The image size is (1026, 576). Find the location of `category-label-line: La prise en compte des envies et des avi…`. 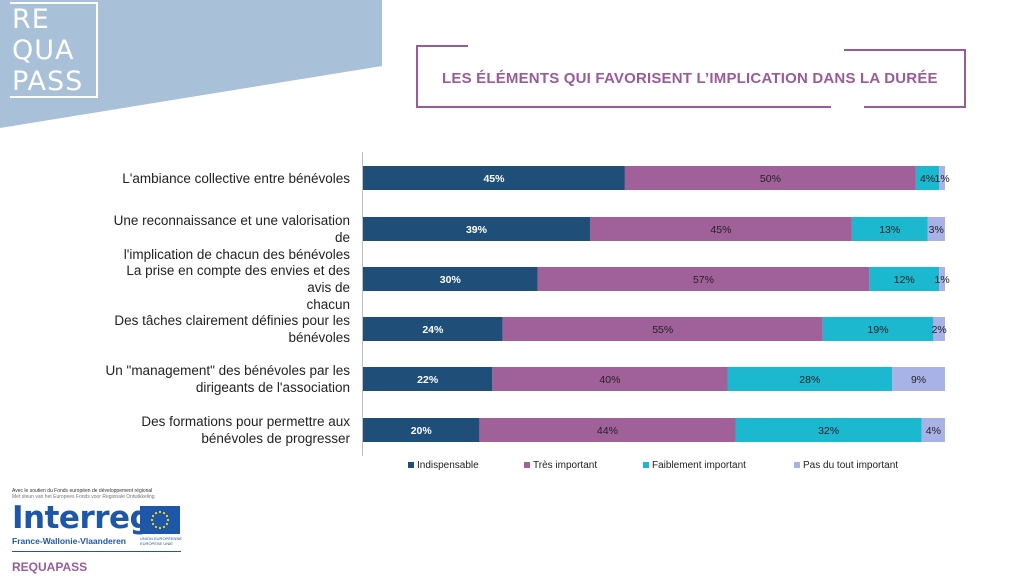

category-label-line: La prise en compte des envies et des avi… is located at coordinates (238, 279).